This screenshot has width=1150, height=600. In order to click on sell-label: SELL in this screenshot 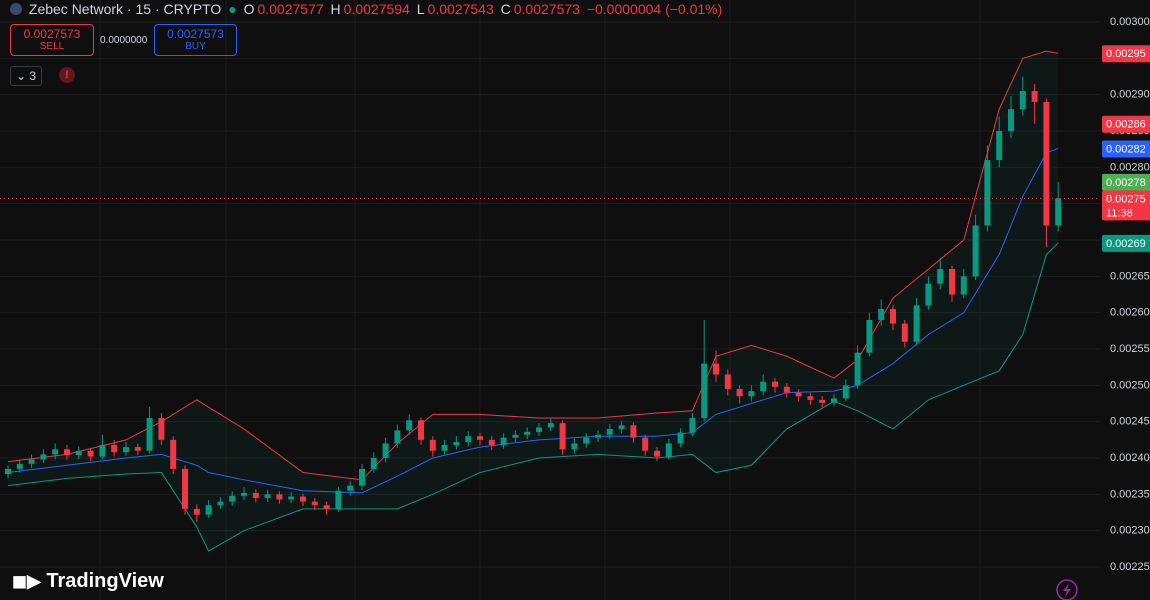, I will do `click(52, 46)`.